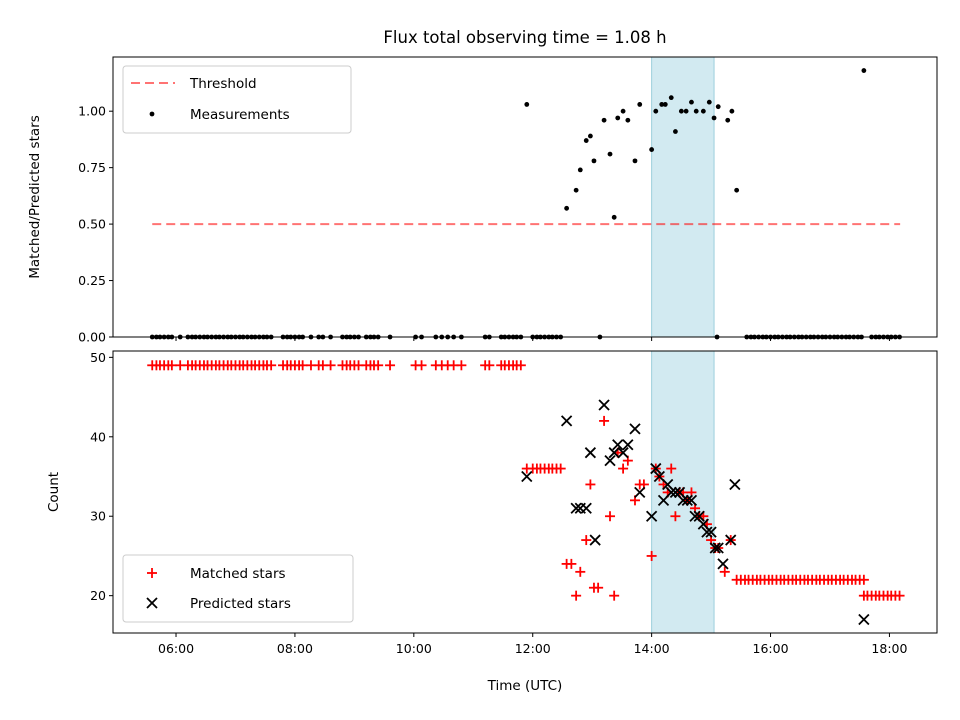 This screenshot has width=960, height=720. I want to click on x-axis-label: Time (UTC), so click(525, 686).